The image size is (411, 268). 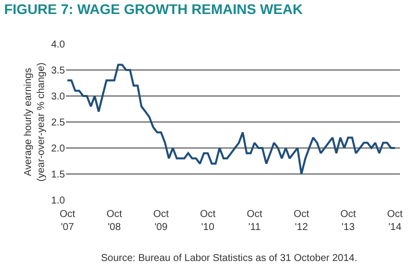 What do you see at coordinates (58, 45) in the screenshot?
I see `y-tick-label: 4.0` at bounding box center [58, 45].